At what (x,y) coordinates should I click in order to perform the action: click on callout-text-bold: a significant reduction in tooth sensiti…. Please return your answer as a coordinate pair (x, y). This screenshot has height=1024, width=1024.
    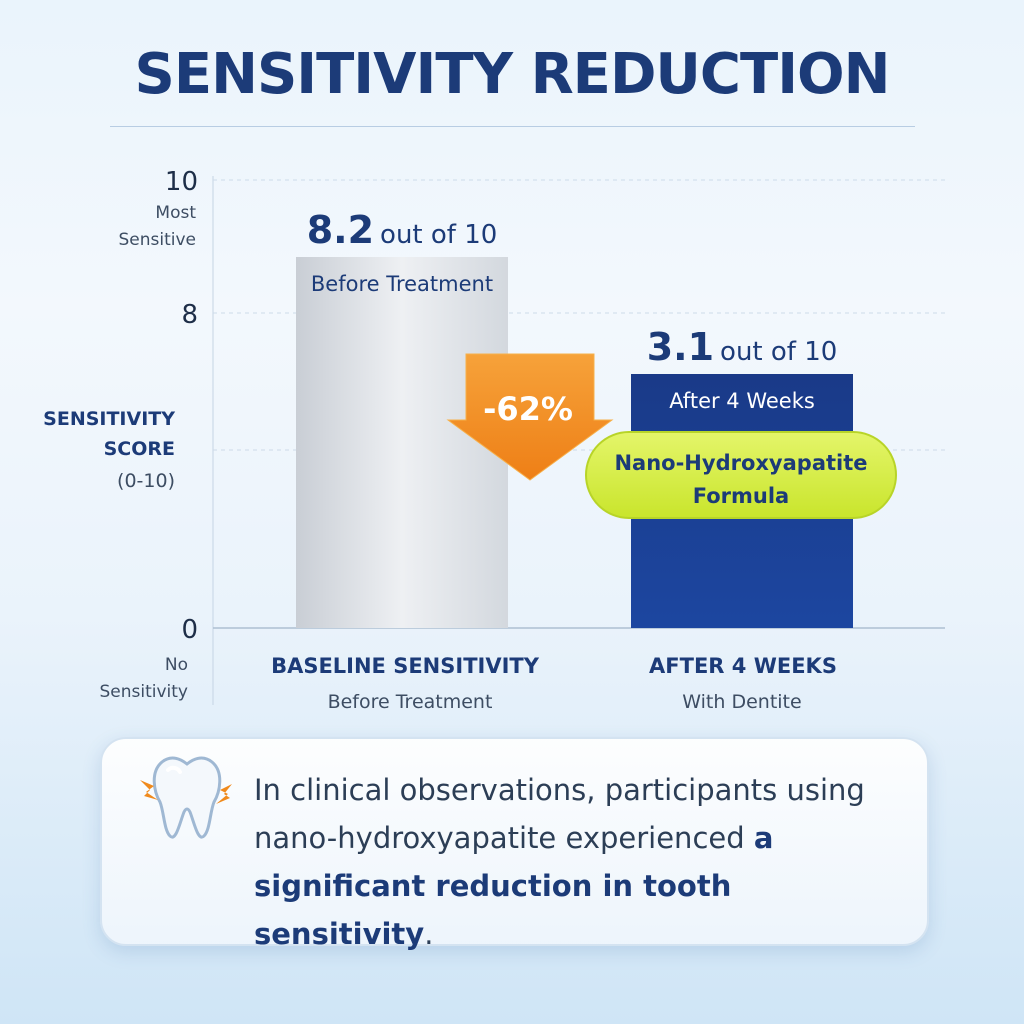
    Looking at the image, I should click on (514, 886).